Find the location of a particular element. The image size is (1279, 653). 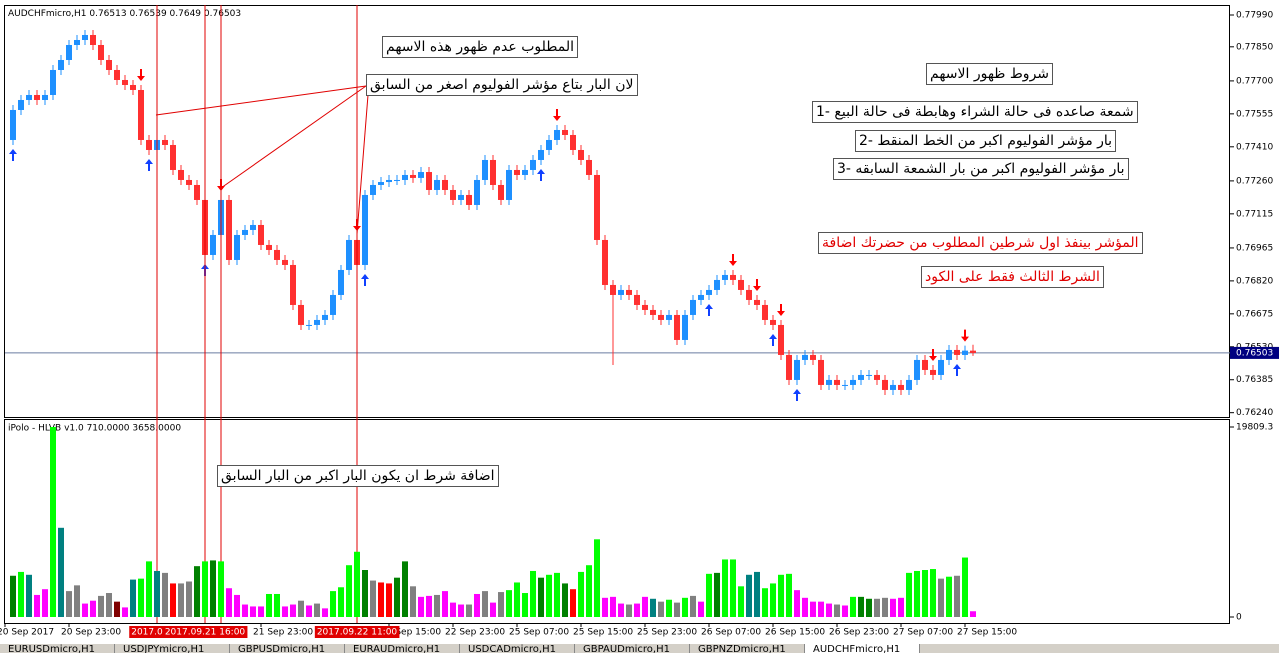

tab: AUDCHFmicro,H1 is located at coordinates (862, 648).